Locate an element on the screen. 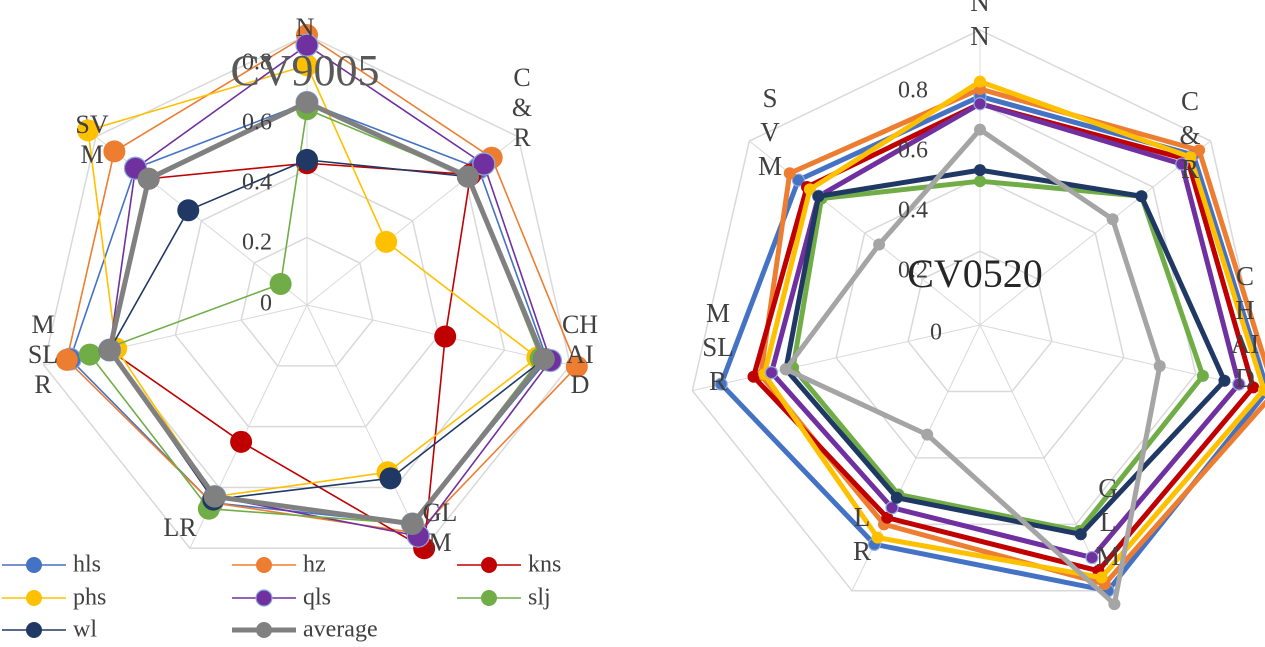 This screenshot has width=1265, height=647. category-label: LR is located at coordinates (180, 527).